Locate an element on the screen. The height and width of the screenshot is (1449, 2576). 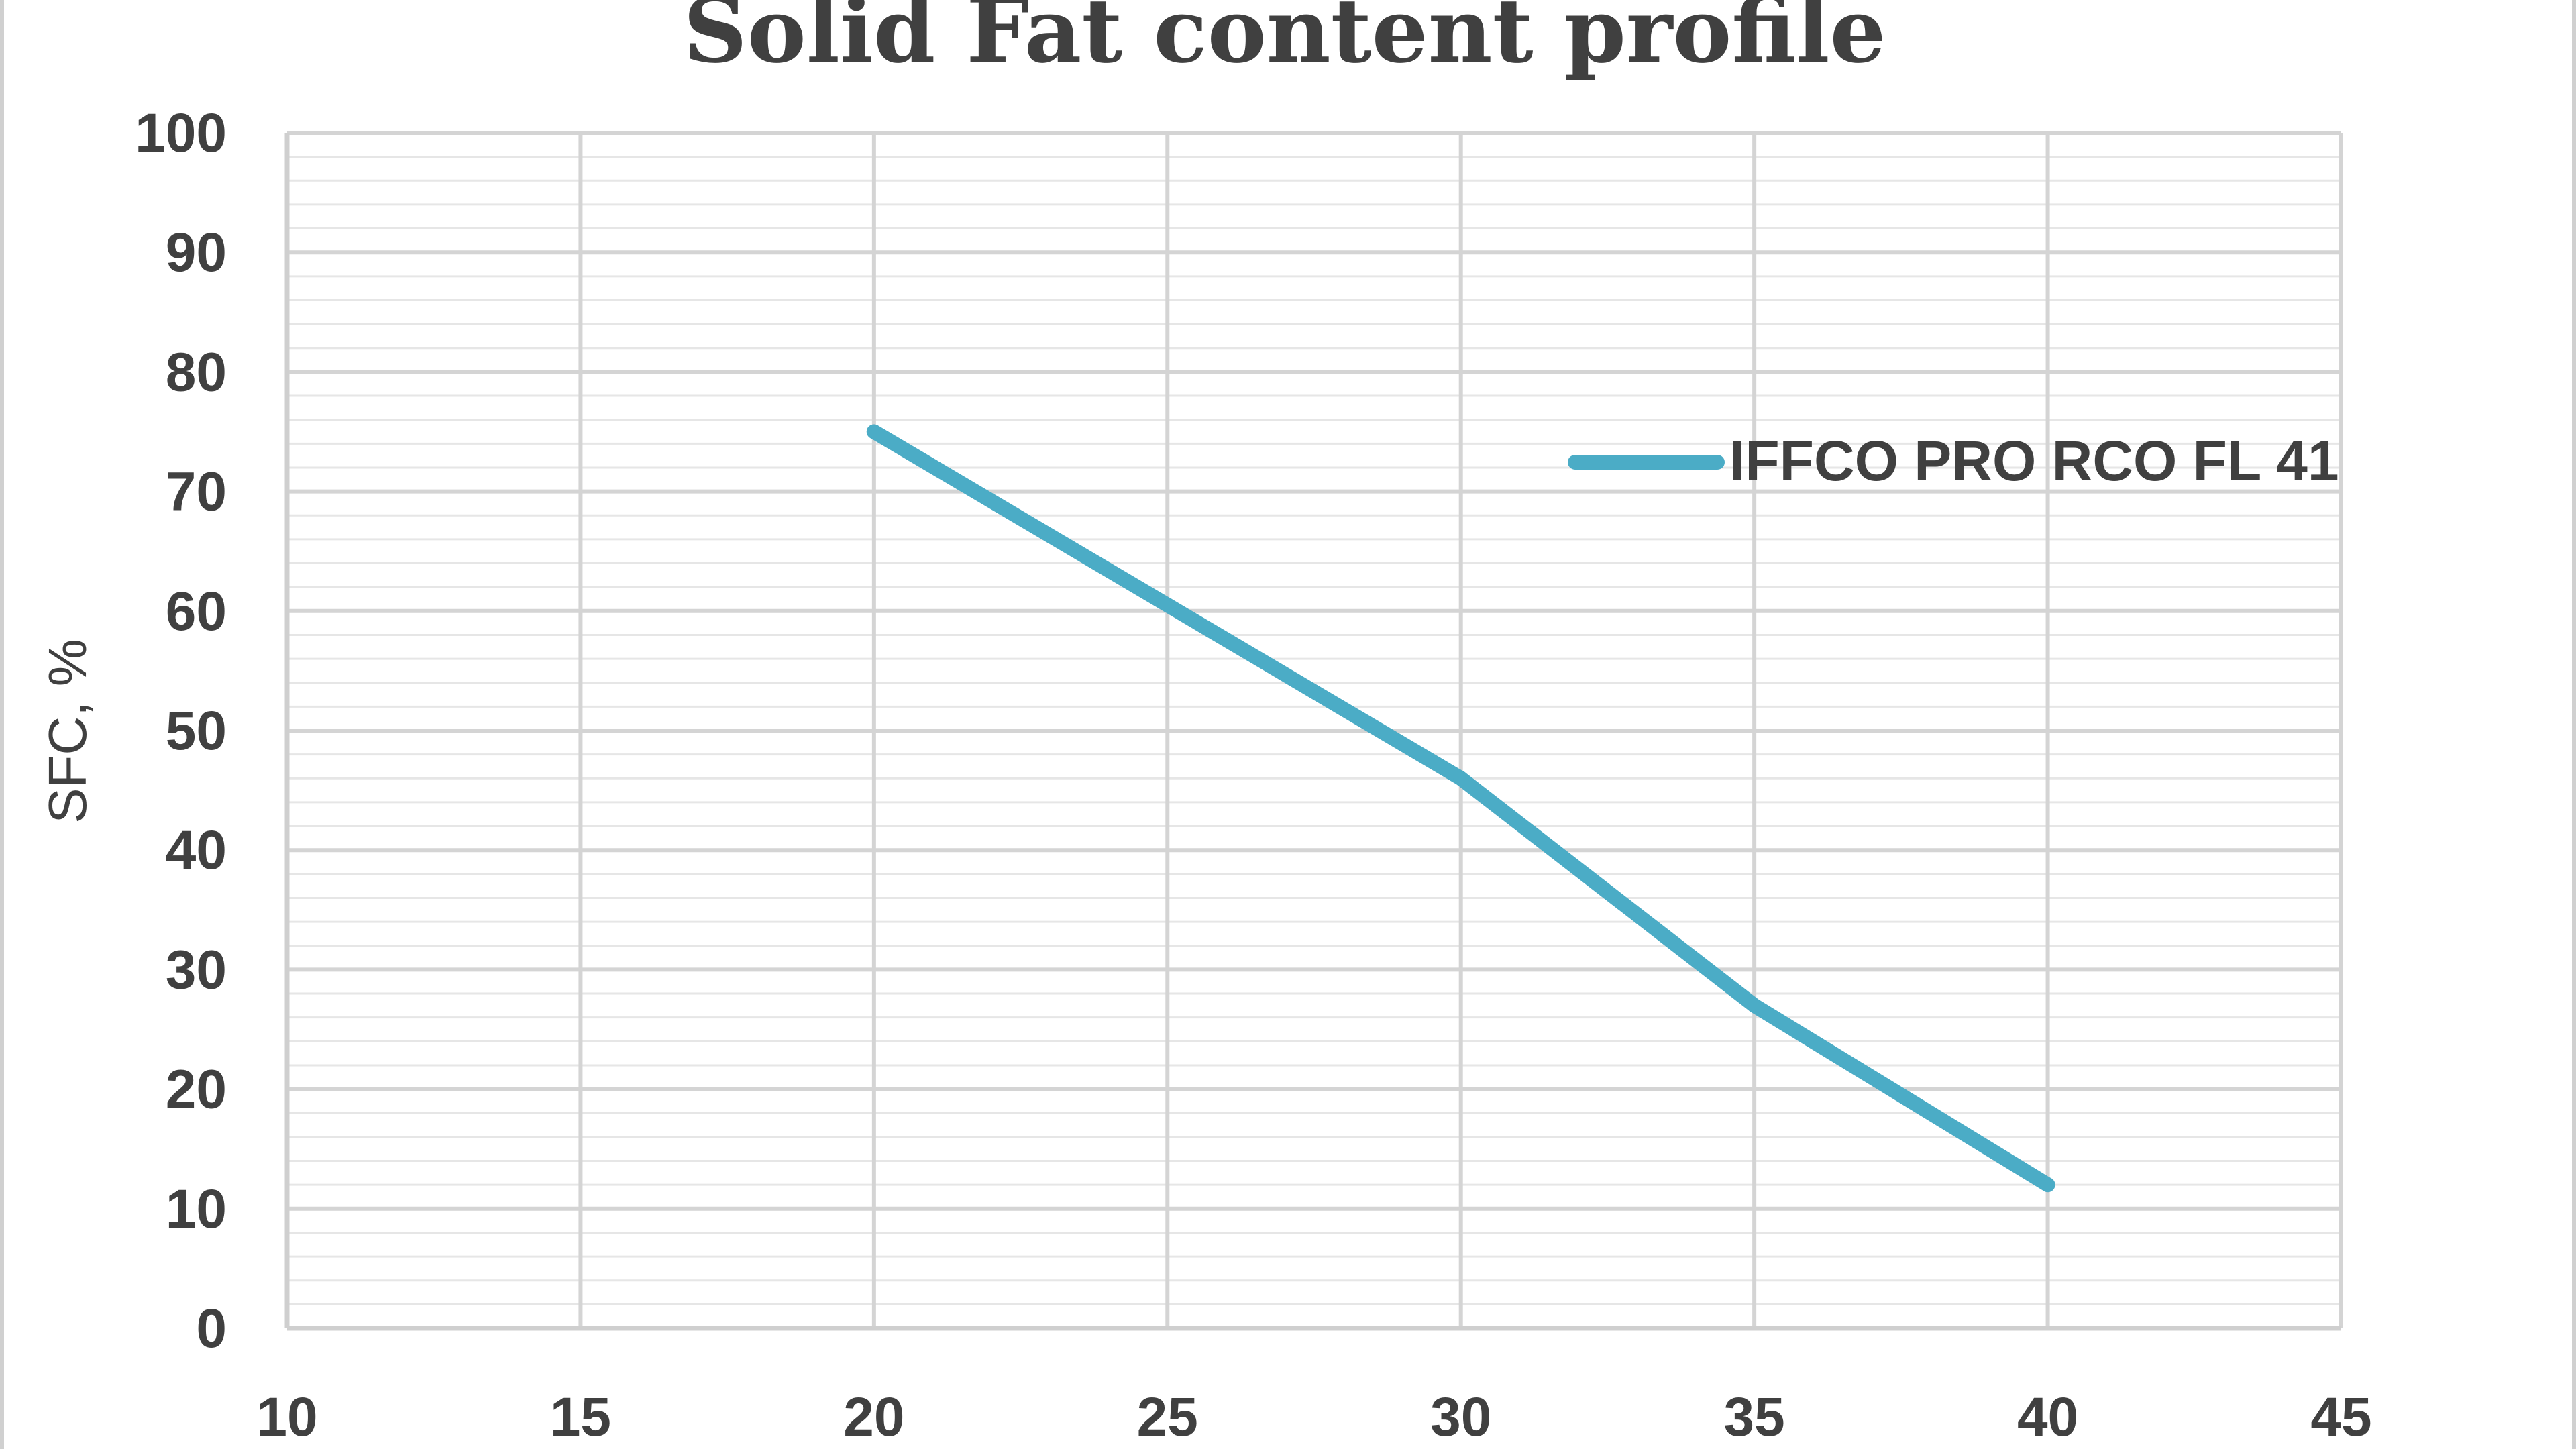
y-tick-label: 40 is located at coordinates (196, 850).